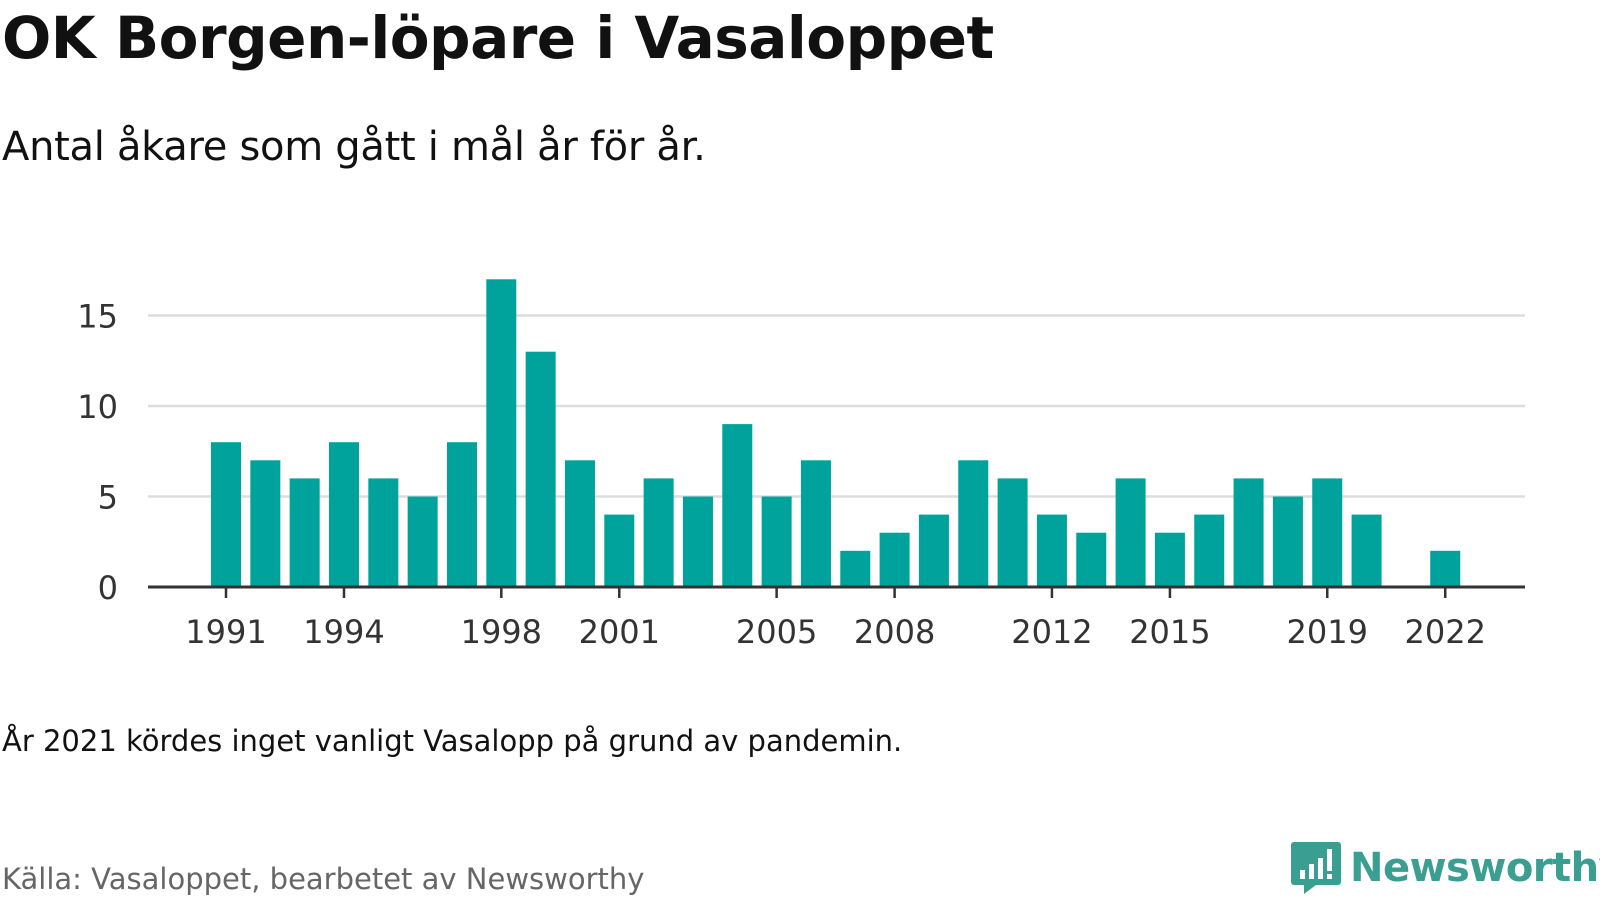 This screenshot has width=1600, height=900. What do you see at coordinates (304, 532) in the screenshot?
I see `bar-1993` at bounding box center [304, 532].